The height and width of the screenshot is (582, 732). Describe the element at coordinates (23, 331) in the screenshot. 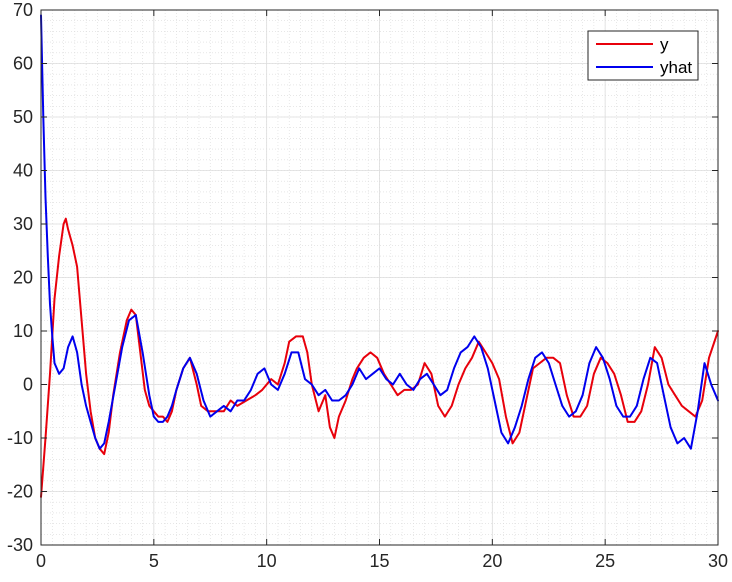

I see `y-tick-label: 10` at that location.